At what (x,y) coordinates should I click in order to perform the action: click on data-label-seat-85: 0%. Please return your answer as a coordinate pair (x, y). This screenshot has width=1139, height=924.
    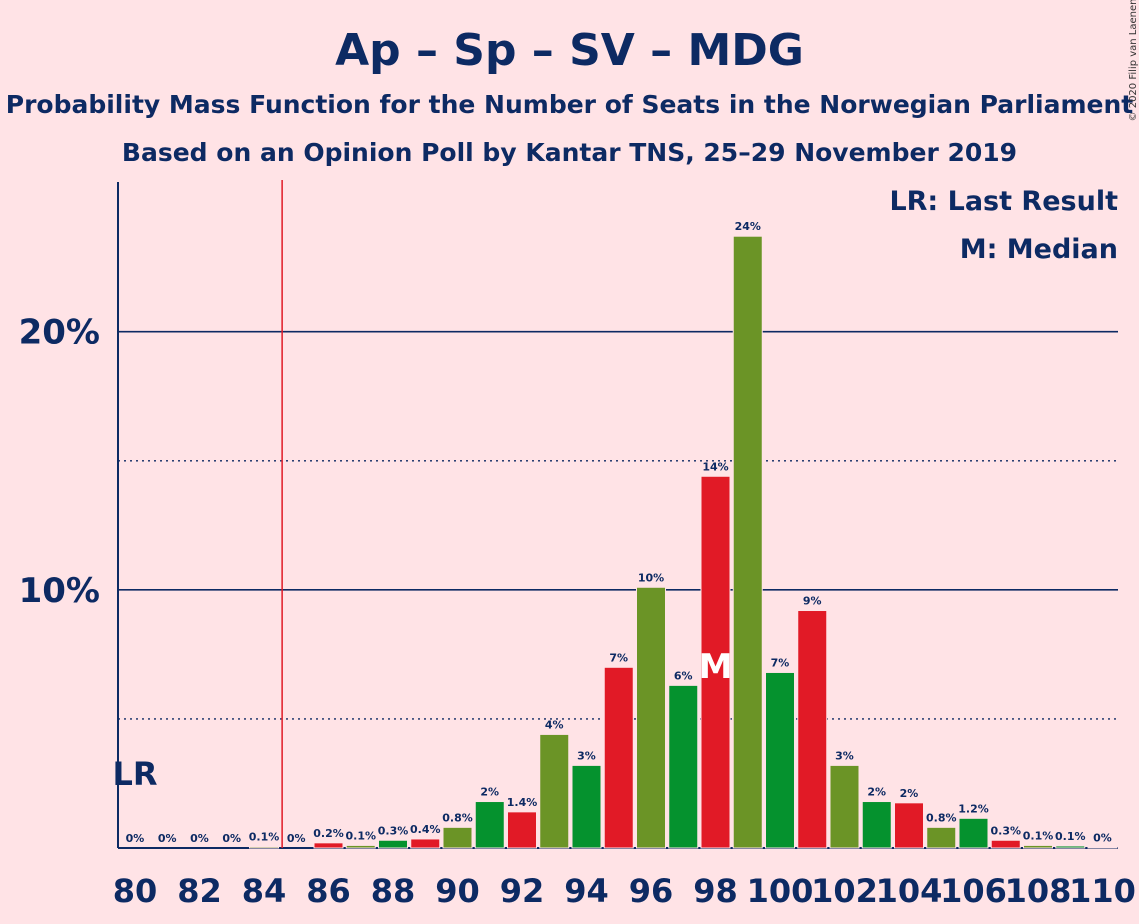
    Looking at the image, I should click on (296, 838).